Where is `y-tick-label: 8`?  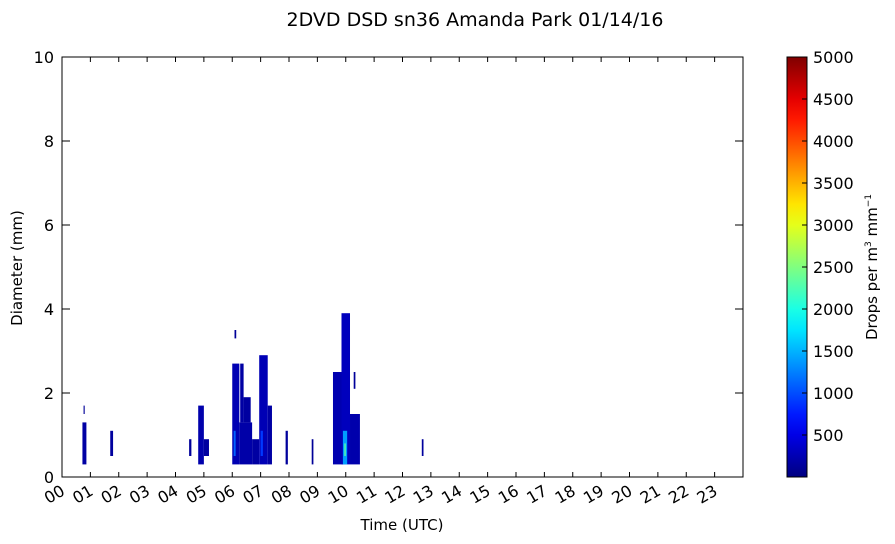
y-tick-label: 8 is located at coordinates (49, 141).